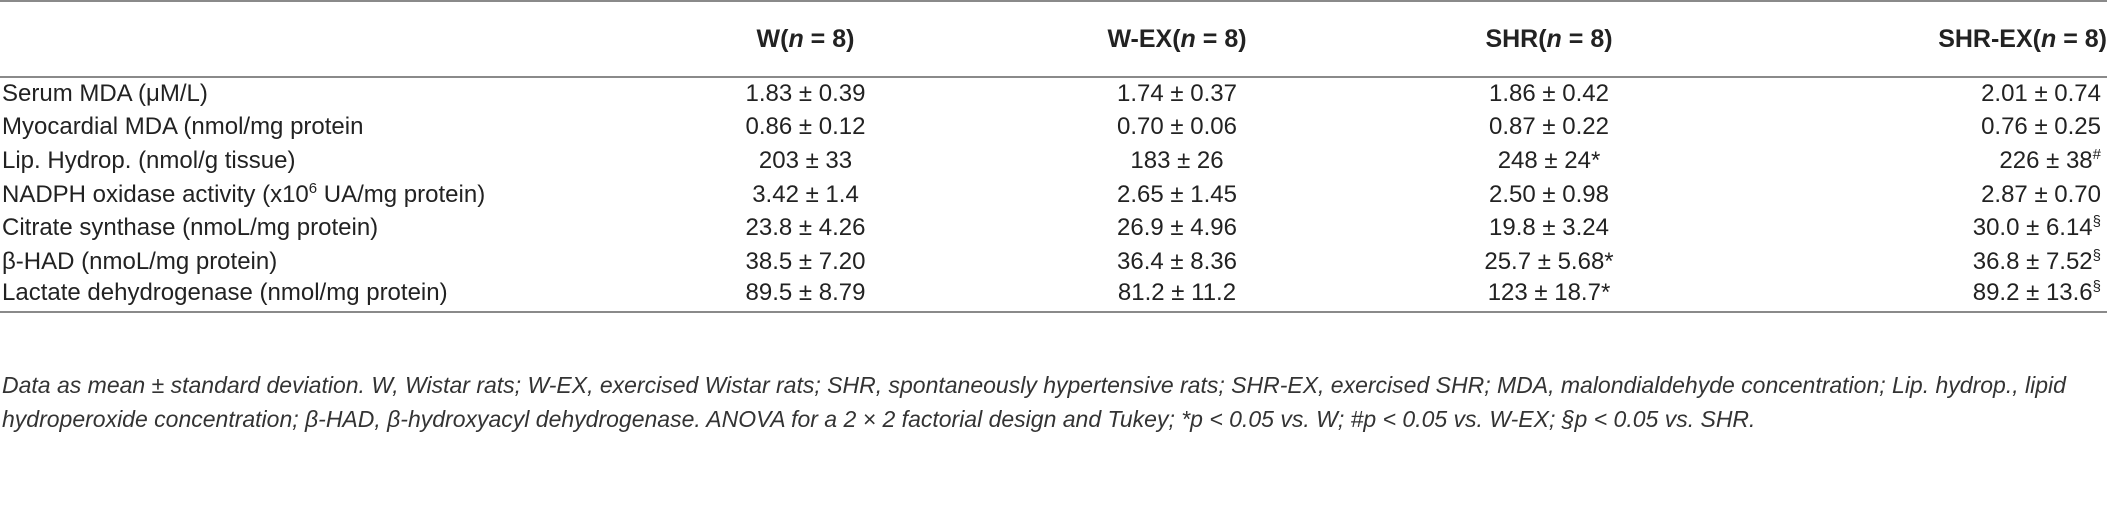  Describe the element at coordinates (1549, 296) in the screenshot. I see `cell-shr: 123 ± 18.7*` at that location.